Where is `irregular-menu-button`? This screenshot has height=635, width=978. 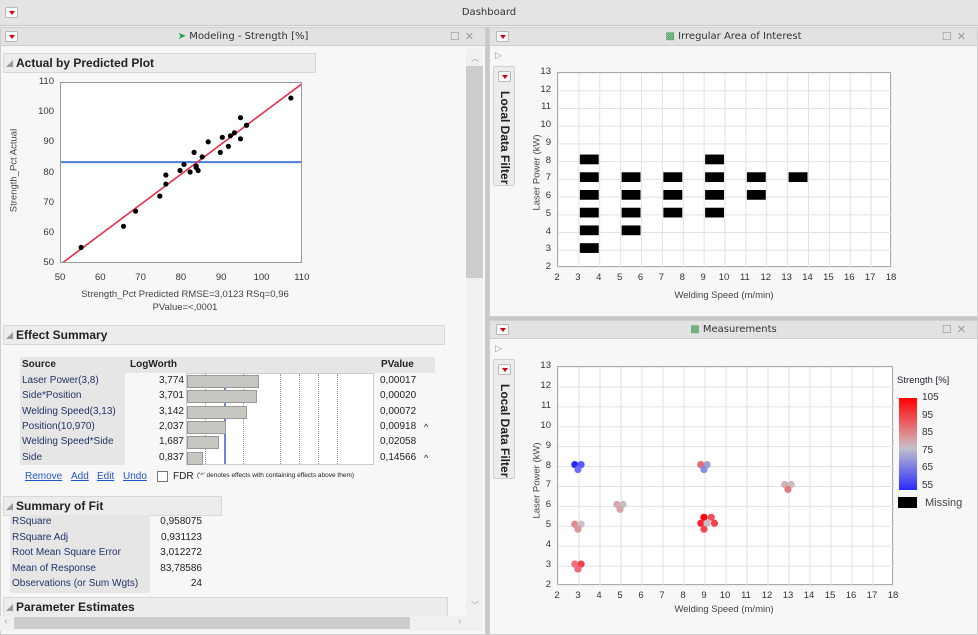 irregular-menu-button is located at coordinates (502, 36).